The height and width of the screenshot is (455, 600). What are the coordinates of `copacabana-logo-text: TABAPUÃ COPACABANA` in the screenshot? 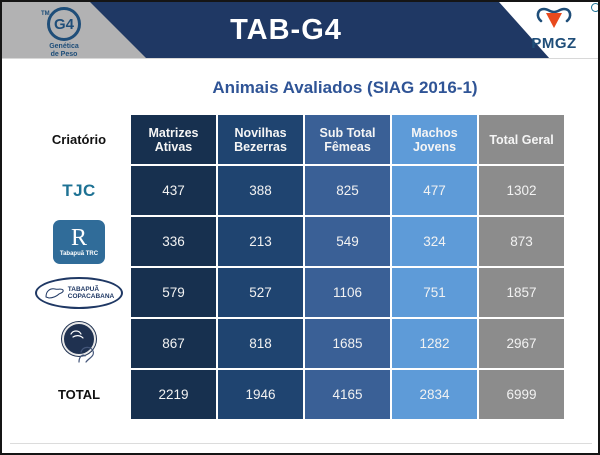 It's located at (91, 292).